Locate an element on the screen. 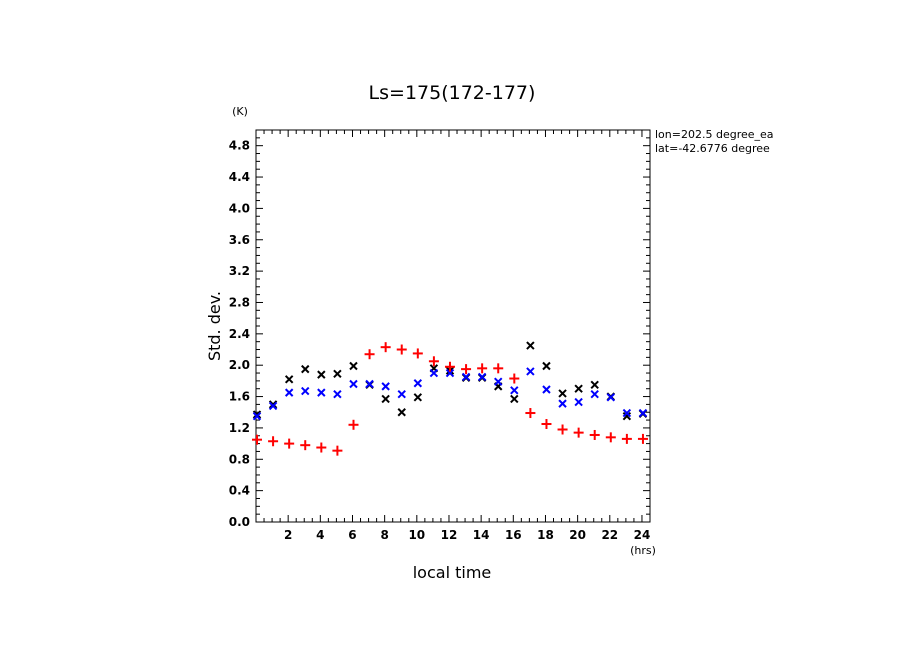 The height and width of the screenshot is (654, 904). y-tick-label: 0.8 is located at coordinates (239, 459).